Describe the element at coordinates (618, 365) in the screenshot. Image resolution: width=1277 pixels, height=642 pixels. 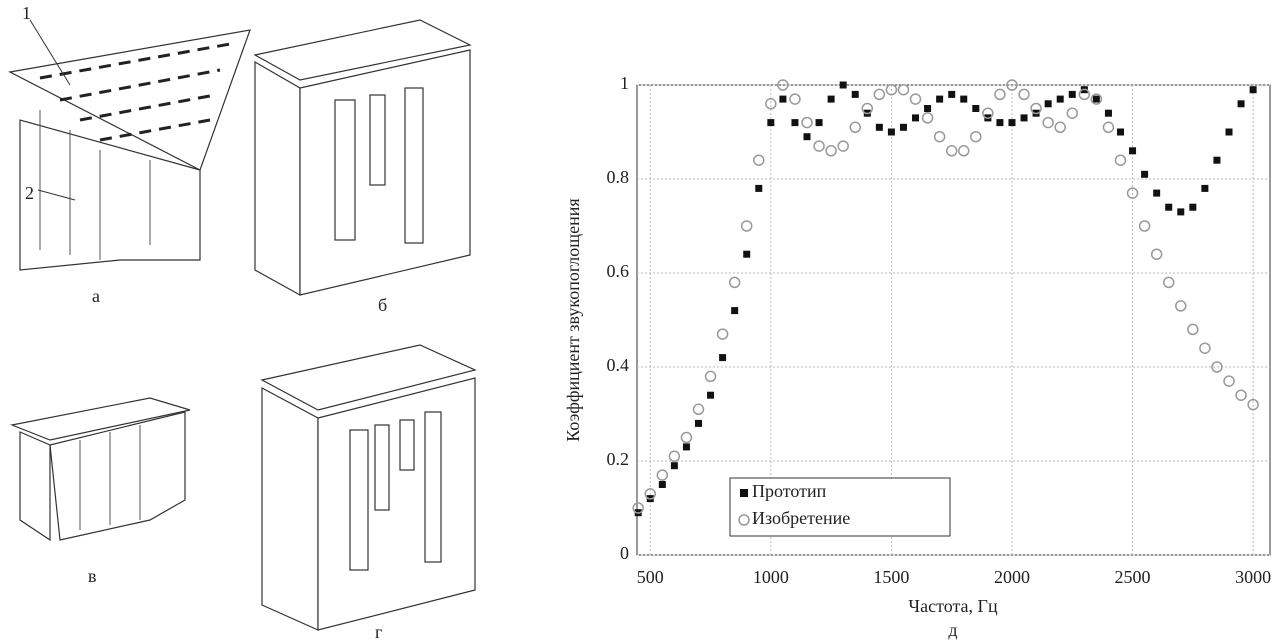
I see `y-tick-label: 0.4` at that location.